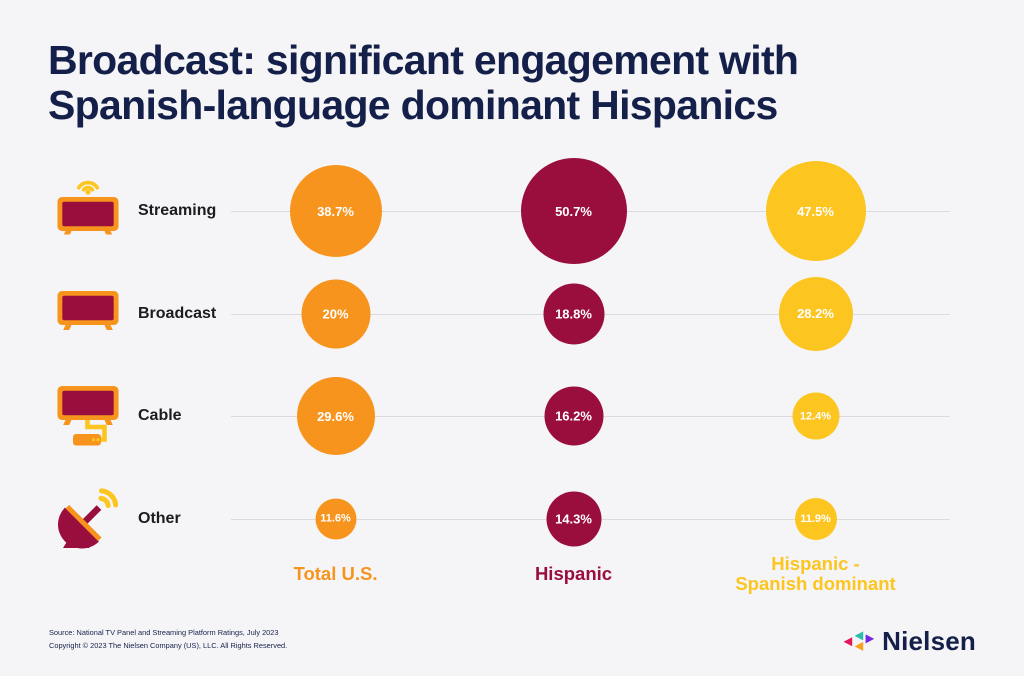 The height and width of the screenshot is (676, 1024). I want to click on bubble-streaming-series1: 38.7%, so click(335, 211).